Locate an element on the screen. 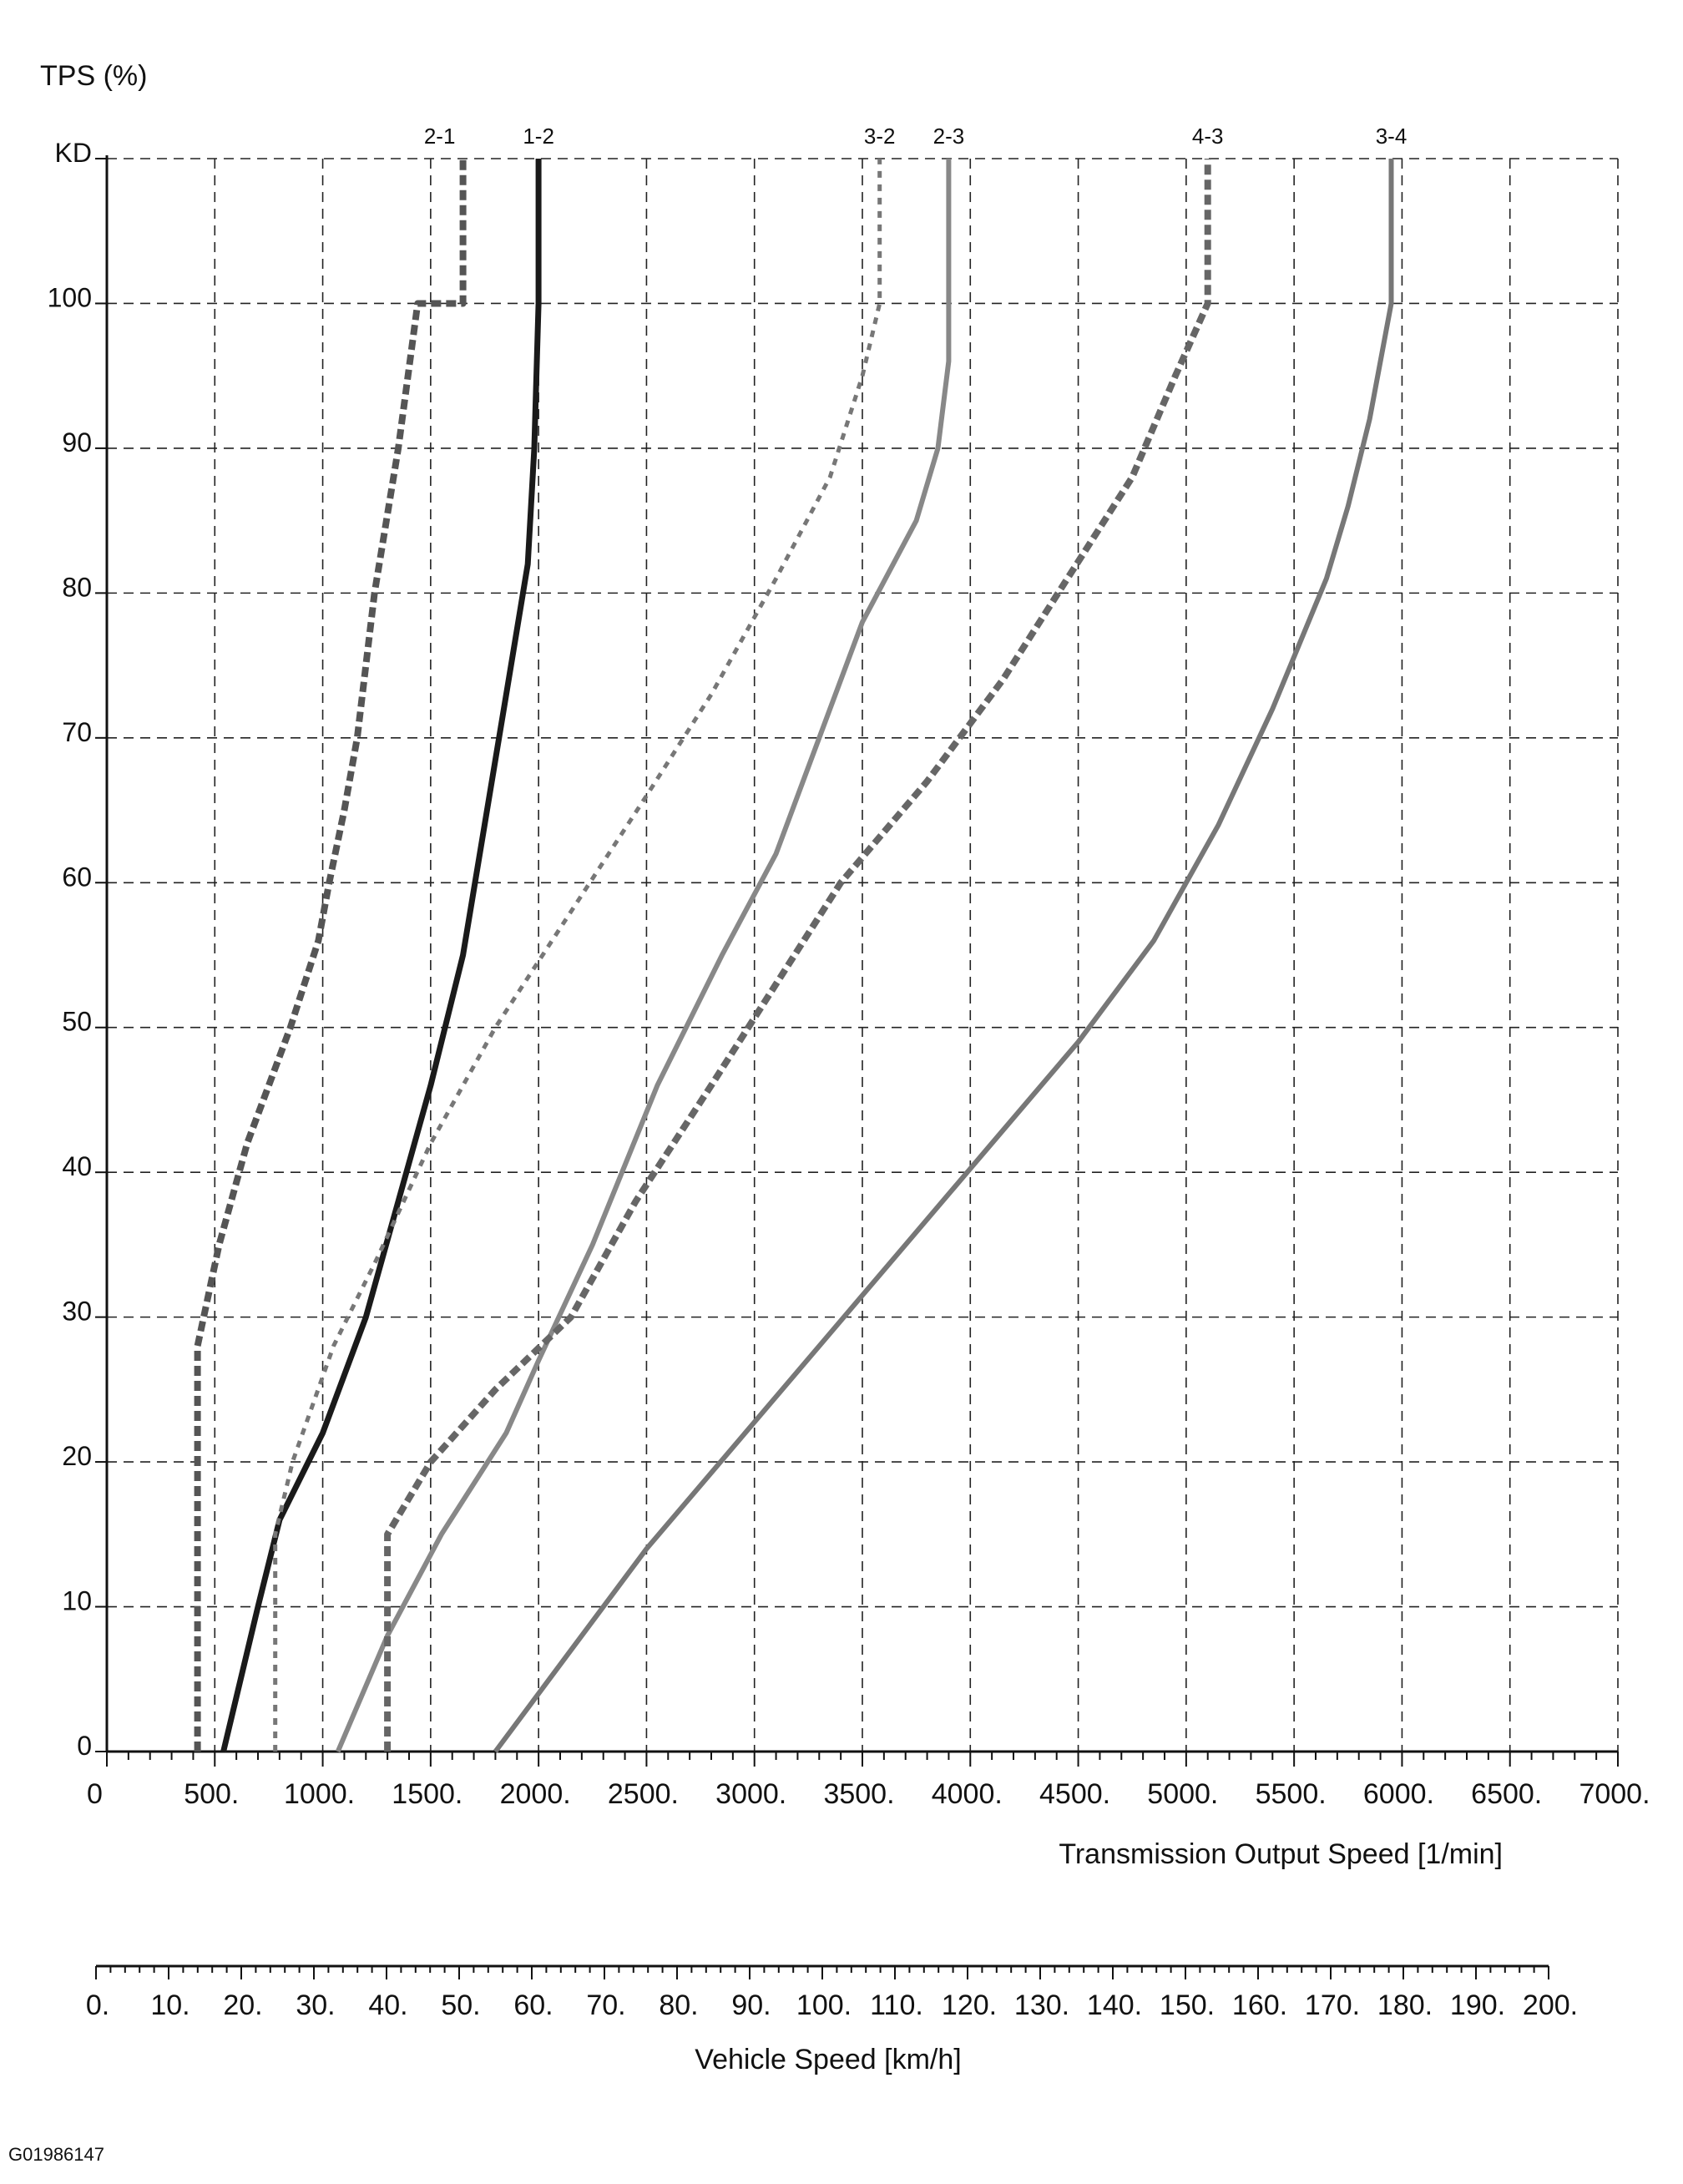 This screenshot has height=2184, width=1683. secondary-tick-label: 170. is located at coordinates (1332, 2005).